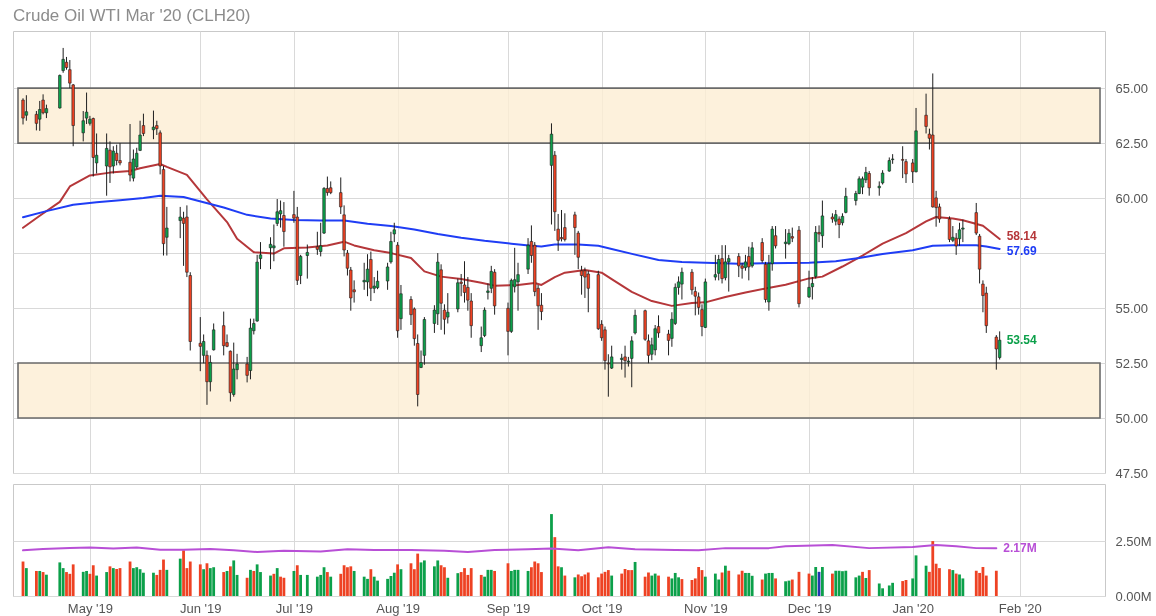 This screenshot has height=616, width=1156. Describe the element at coordinates (201, 608) in the screenshot. I see `x-tick-label: Jun '19` at that location.